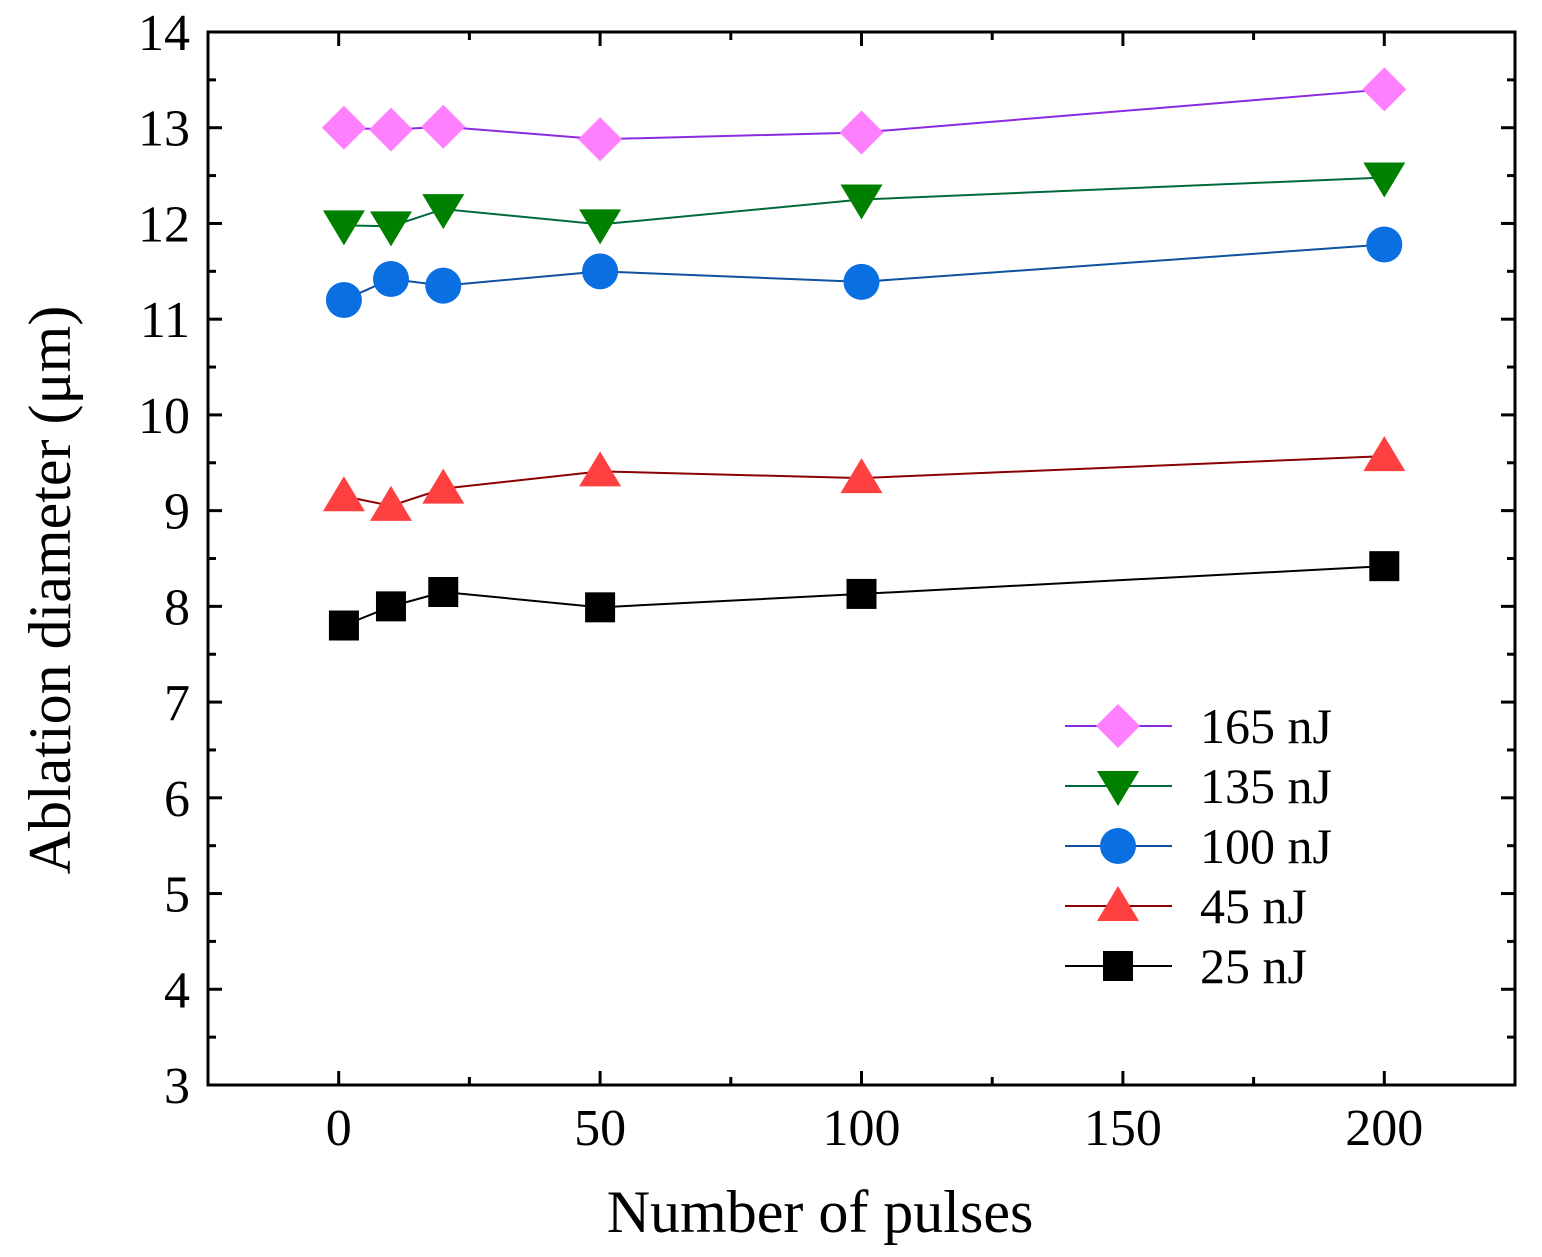 The width and height of the screenshot is (1542, 1257). Describe the element at coordinates (177, 512) in the screenshot. I see `y-tick-label: 9` at that location.